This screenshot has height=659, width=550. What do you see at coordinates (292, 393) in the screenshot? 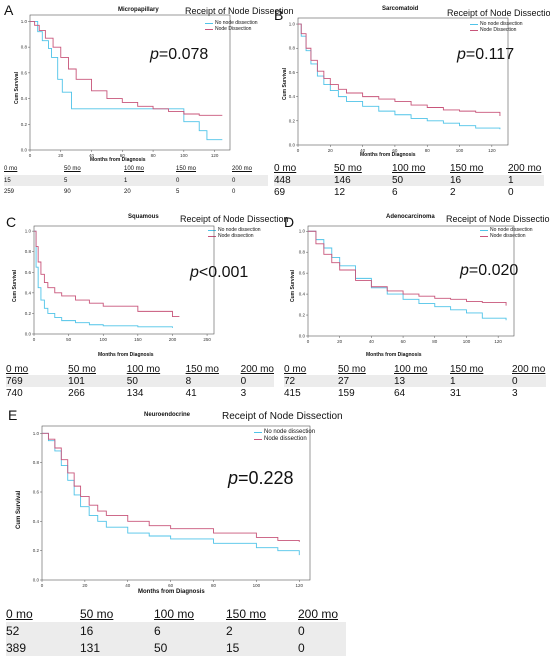
I see `risk-cell: 415` at bounding box center [292, 393].